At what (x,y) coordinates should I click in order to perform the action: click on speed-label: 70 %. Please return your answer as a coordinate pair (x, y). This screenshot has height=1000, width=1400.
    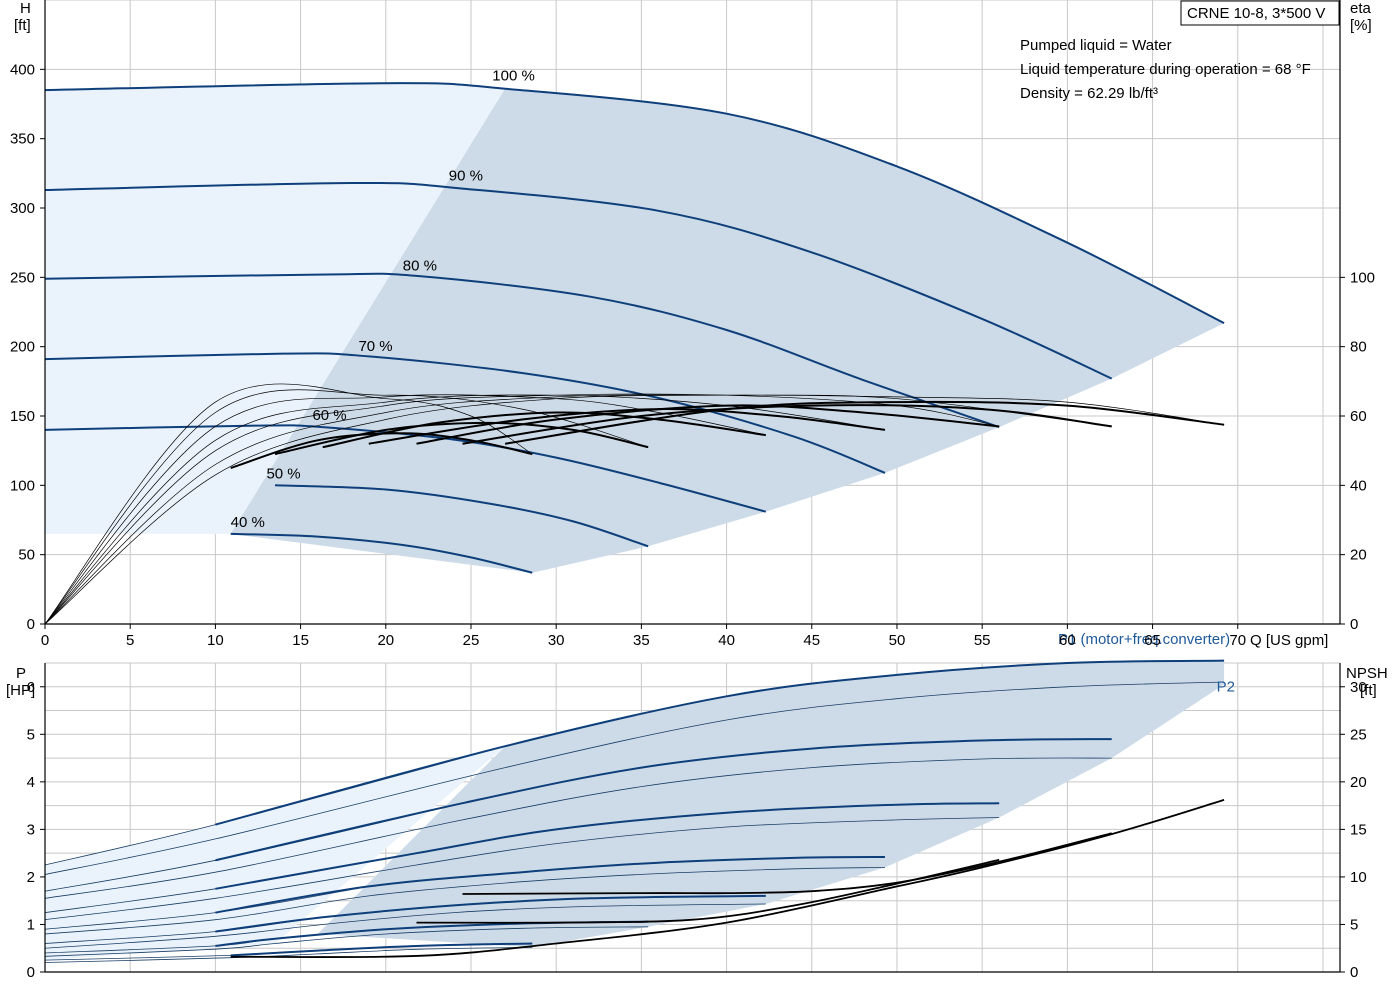
    Looking at the image, I should click on (375, 346).